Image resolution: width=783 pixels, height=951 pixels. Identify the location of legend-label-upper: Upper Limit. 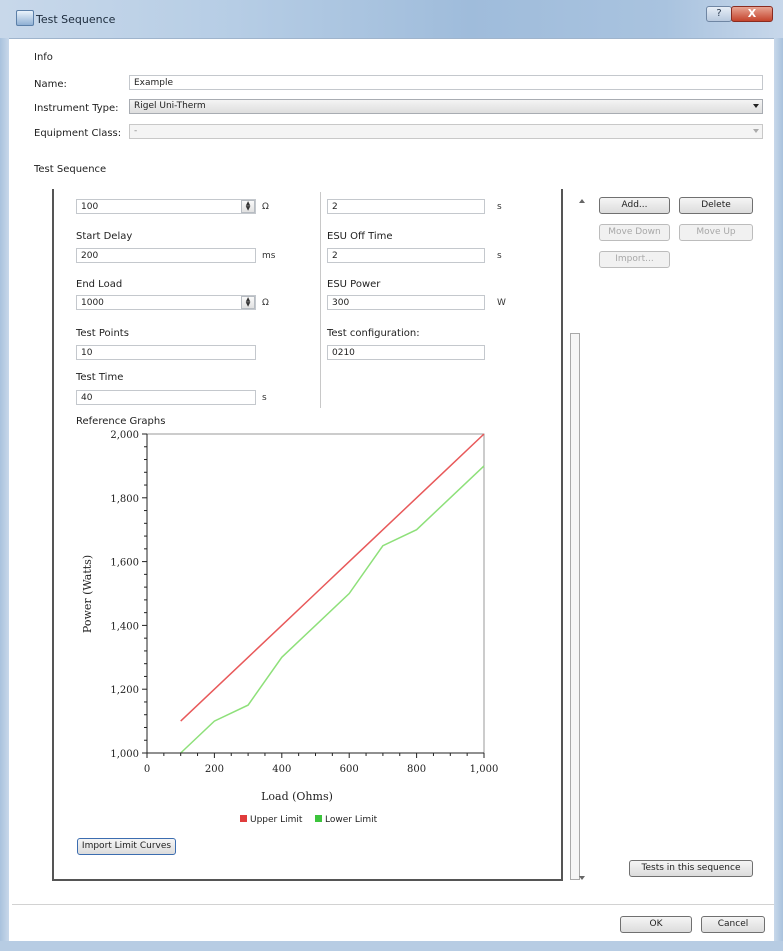
(276, 820).